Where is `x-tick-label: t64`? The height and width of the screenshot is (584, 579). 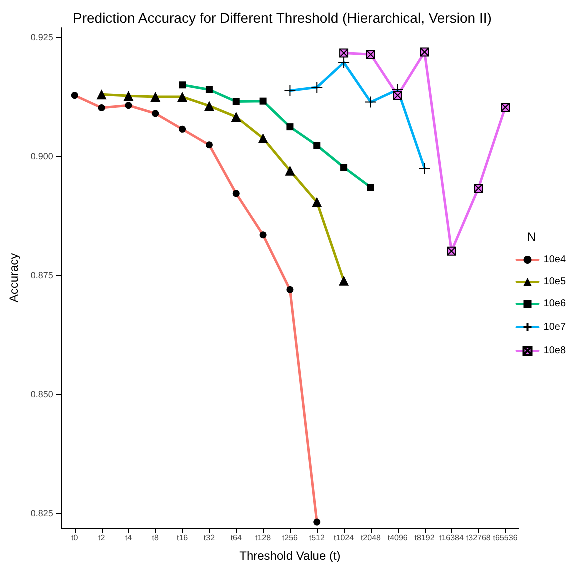
x-tick-label: t64 is located at coordinates (236, 538).